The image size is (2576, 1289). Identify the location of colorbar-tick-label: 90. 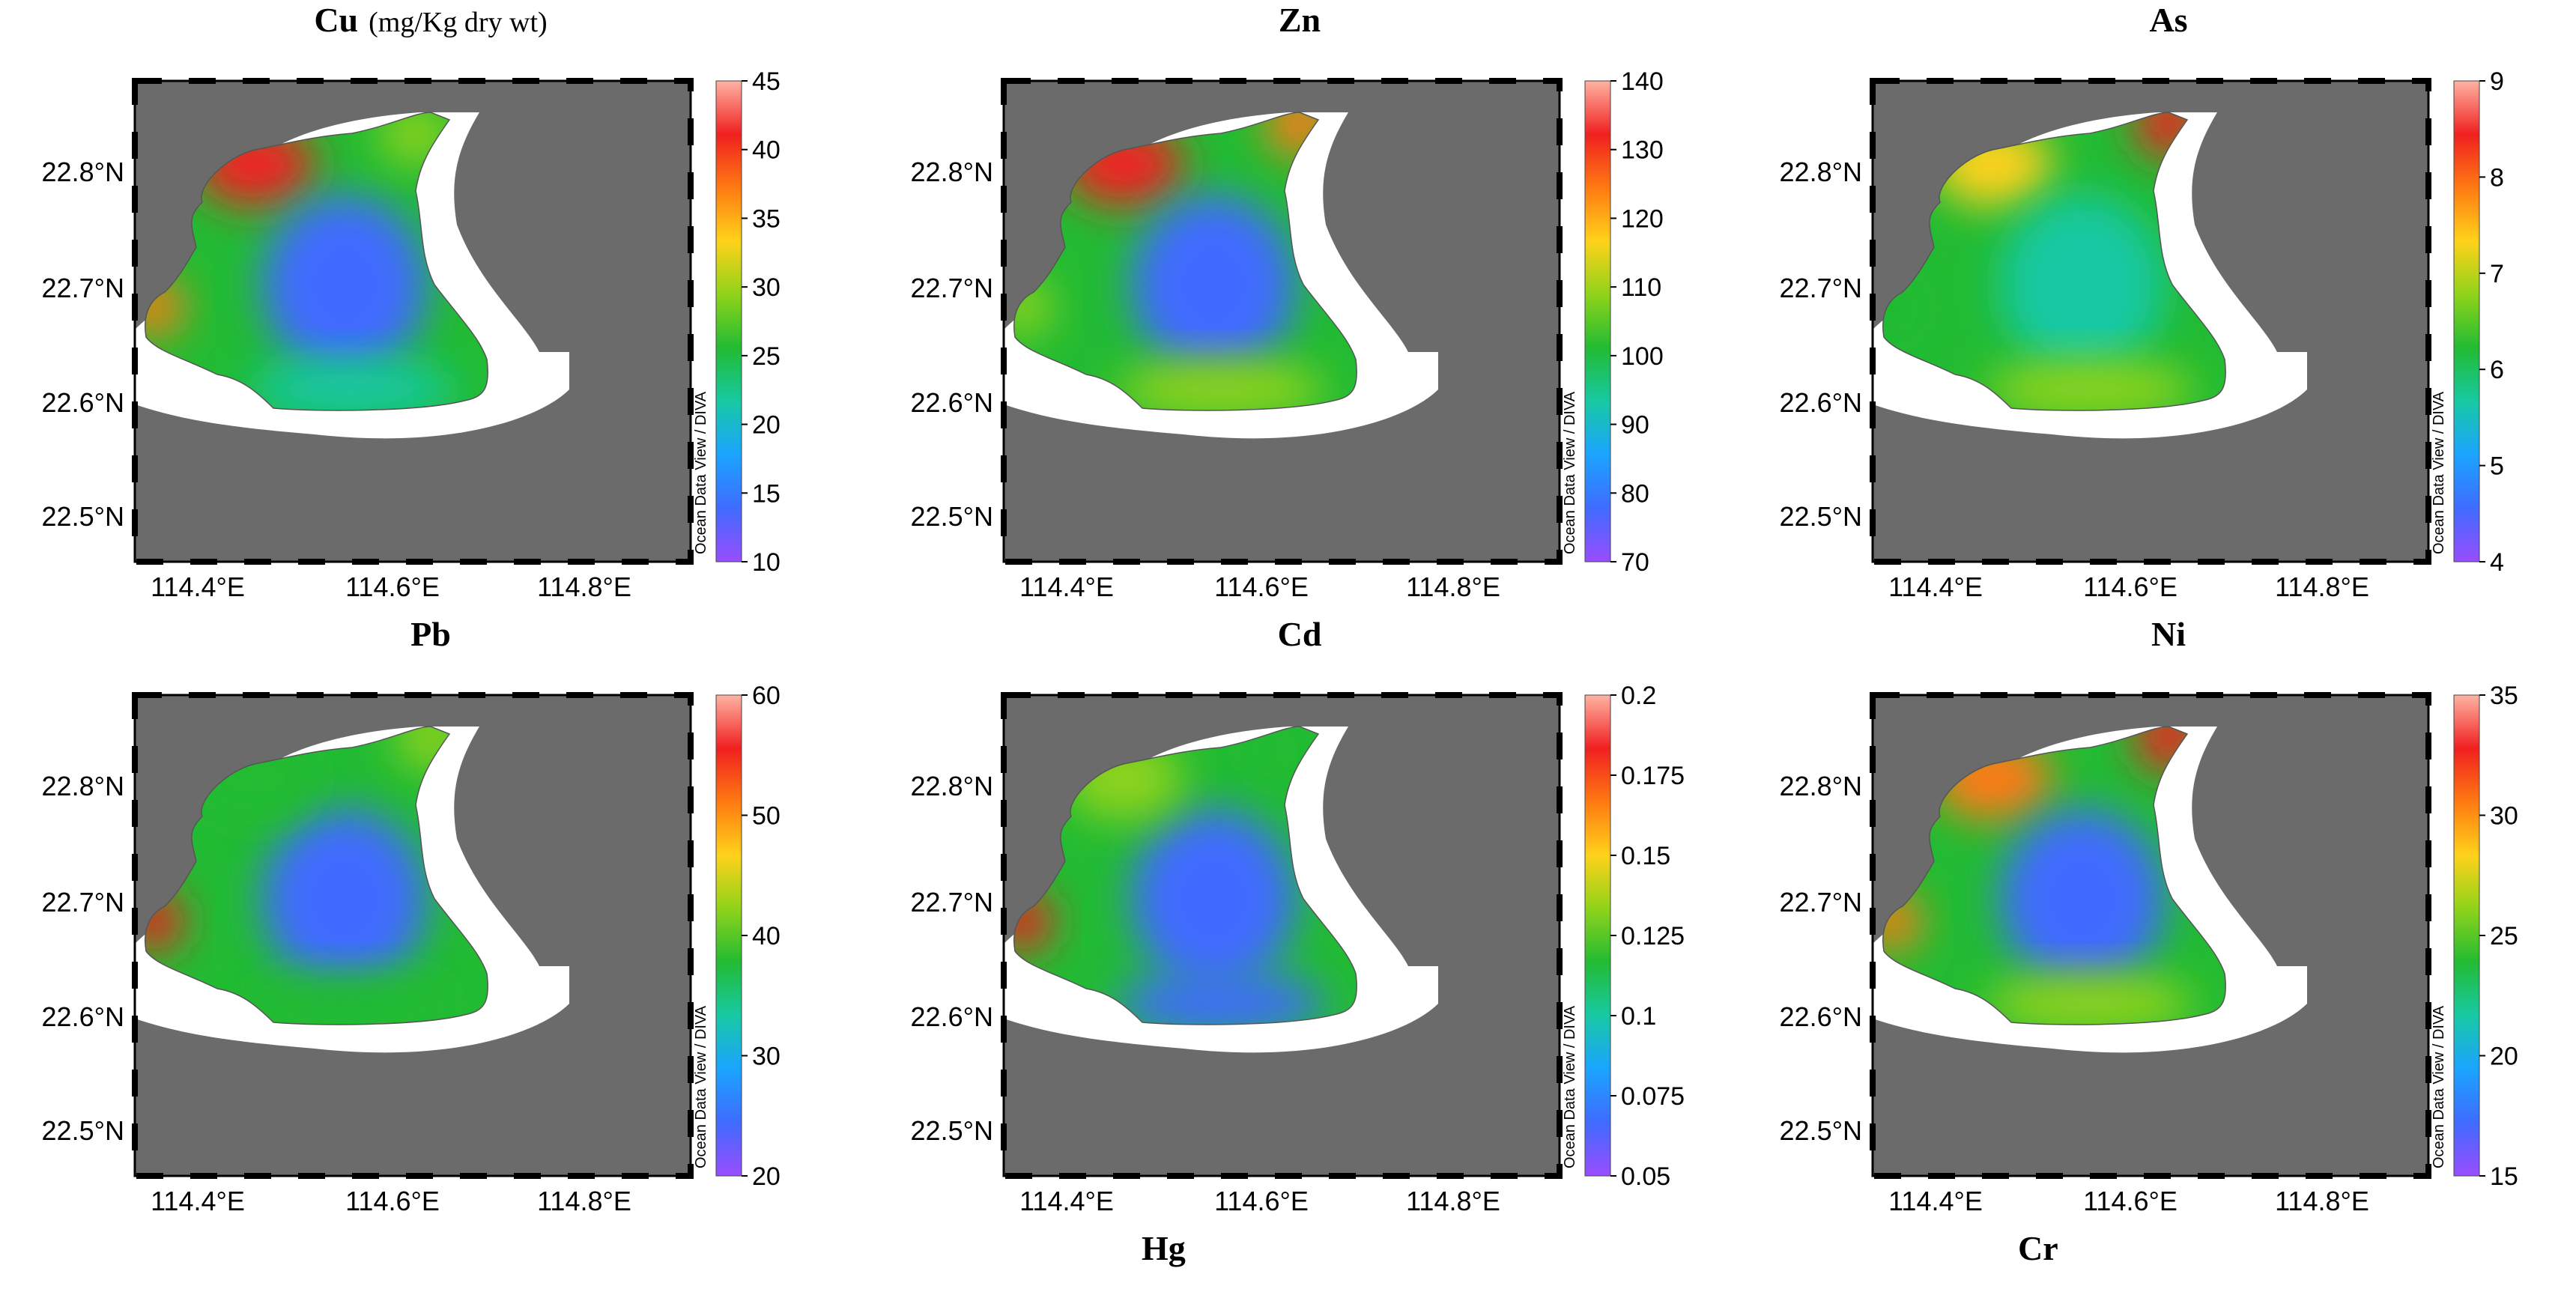
(1635, 426).